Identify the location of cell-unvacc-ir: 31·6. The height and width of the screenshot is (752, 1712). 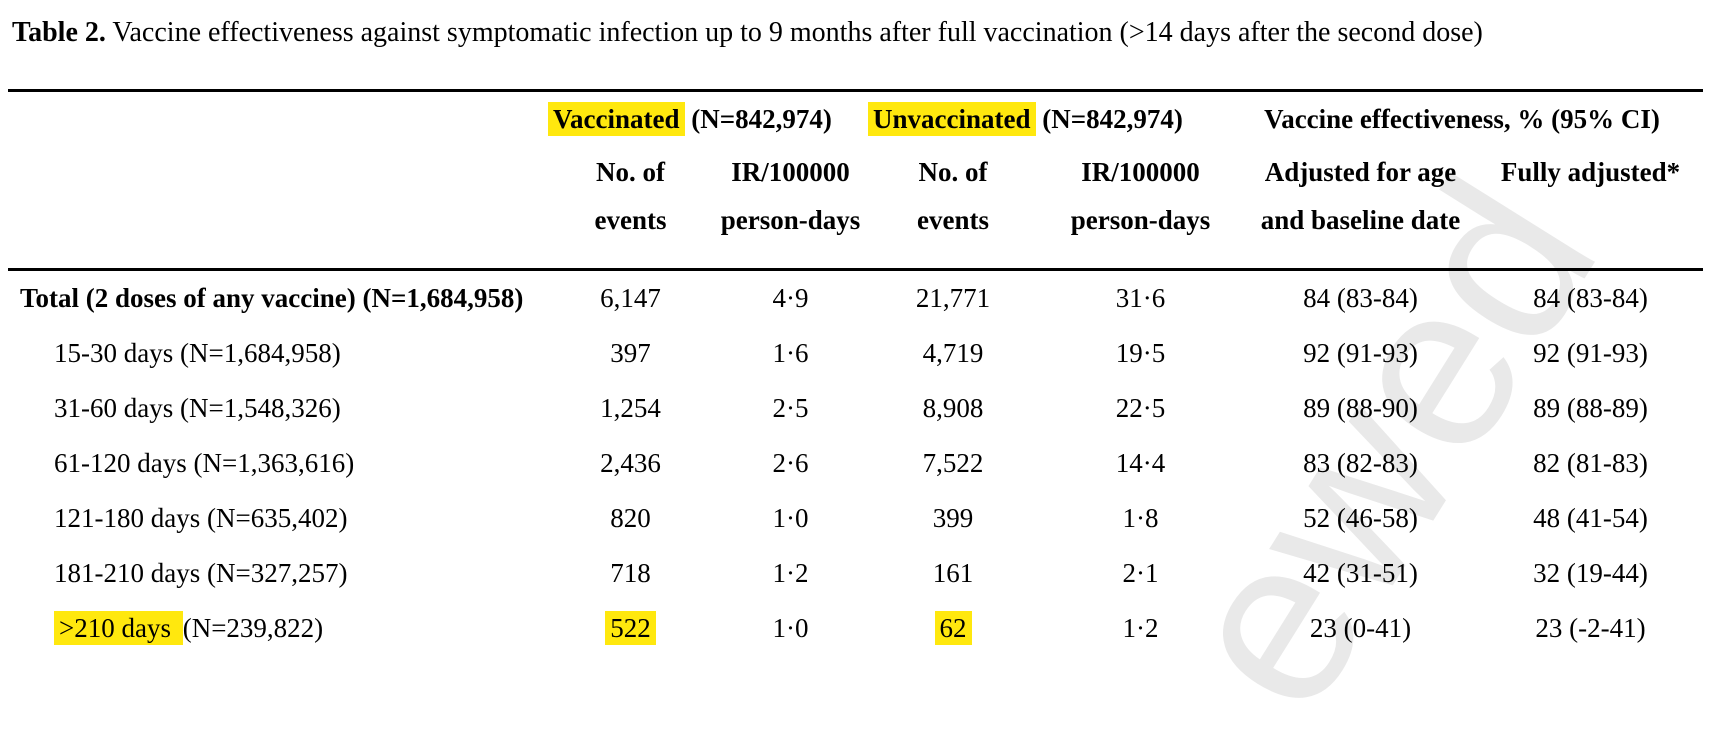
(1140, 298).